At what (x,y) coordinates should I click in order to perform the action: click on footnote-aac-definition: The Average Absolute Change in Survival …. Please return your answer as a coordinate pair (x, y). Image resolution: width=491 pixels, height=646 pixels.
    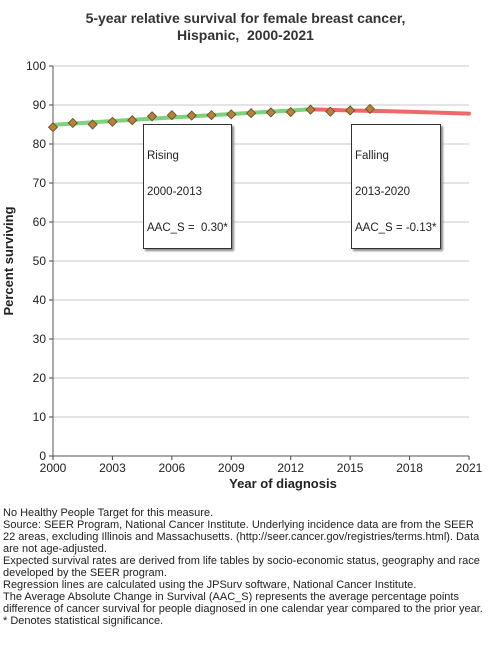
    Looking at the image, I should click on (243, 603).